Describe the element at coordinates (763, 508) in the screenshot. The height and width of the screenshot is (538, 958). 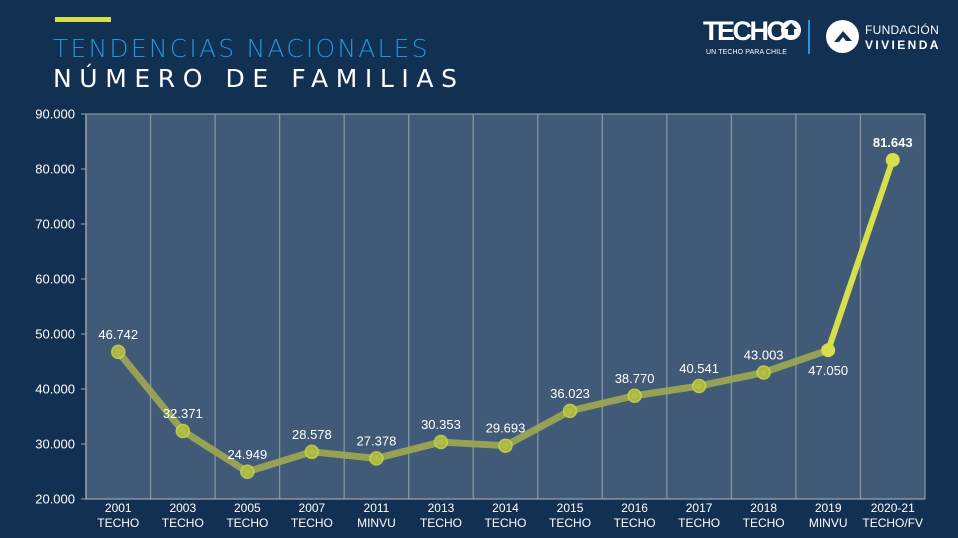
I see `x-tick-label-year: 2018` at that location.